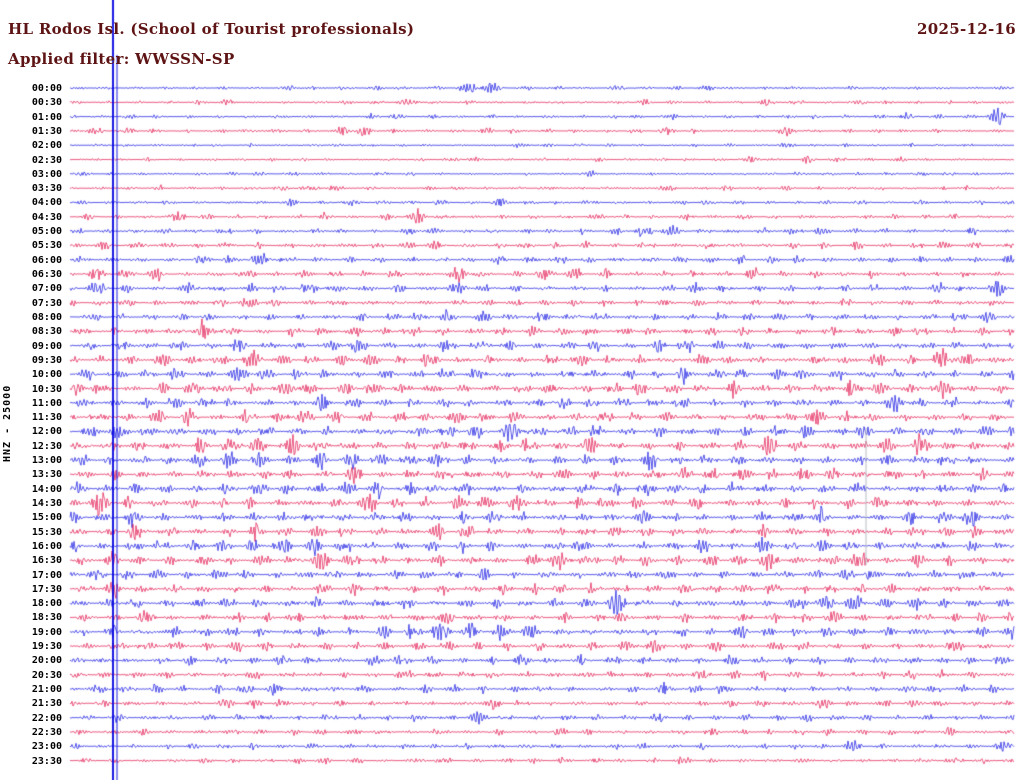  I want to click on time-label: 06:30, so click(46, 275).